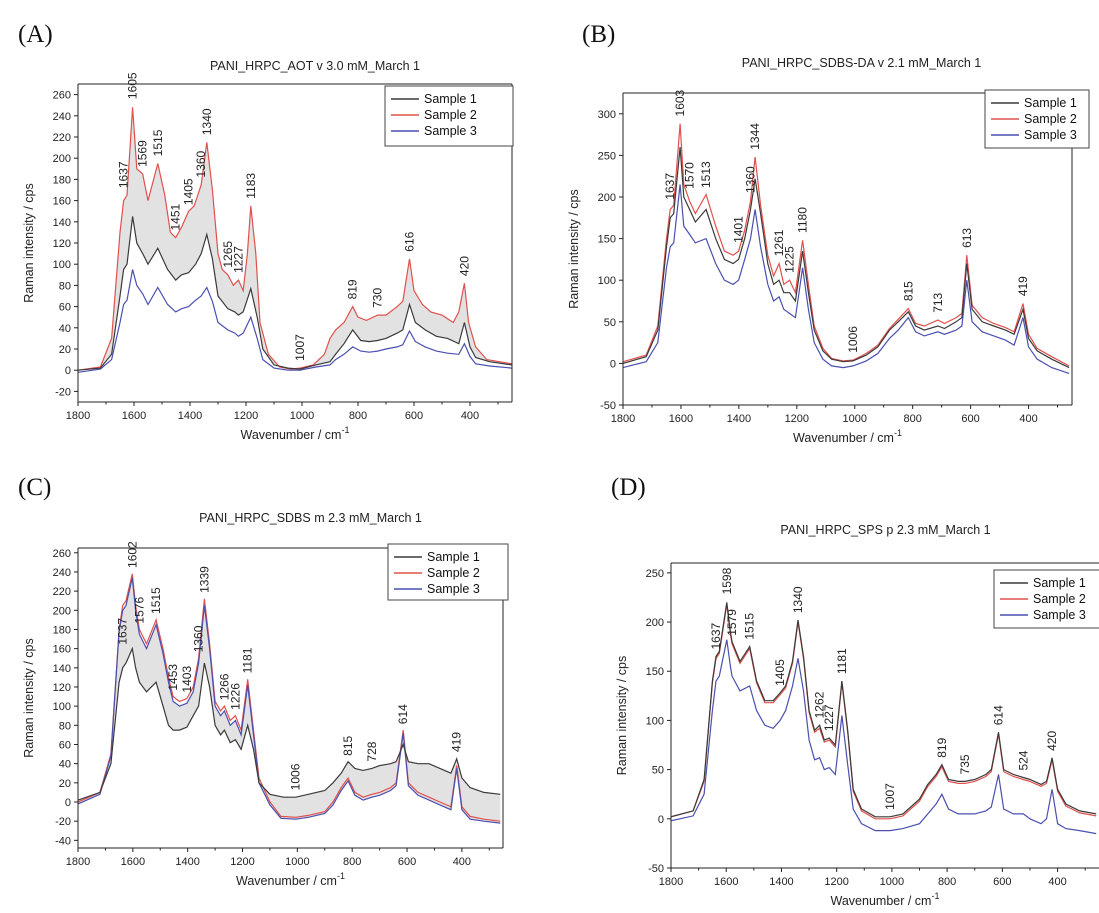 This screenshot has height=913, width=1099. I want to click on y-tick-label: 60, so click(65, 745).